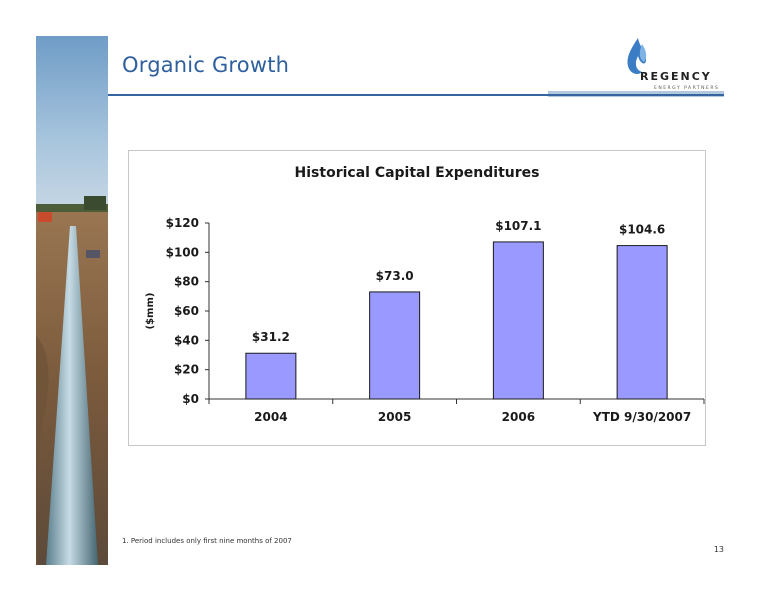  Describe the element at coordinates (394, 417) in the screenshot. I see `x-tick-label: 2005` at that location.